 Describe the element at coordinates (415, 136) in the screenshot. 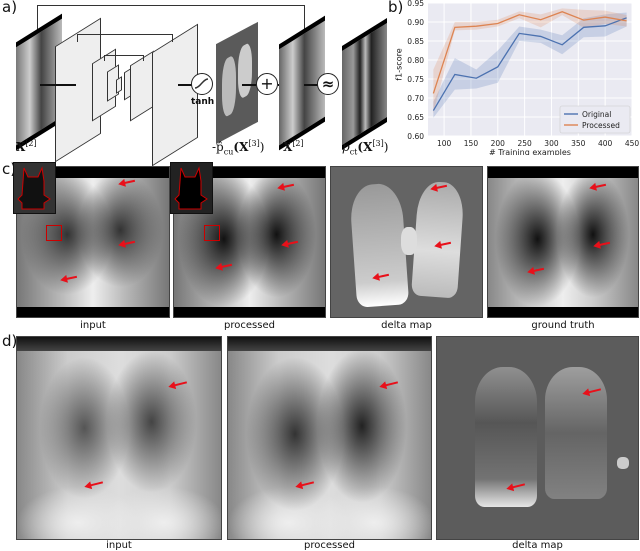

I see `svg-text: 0.60` at that location.